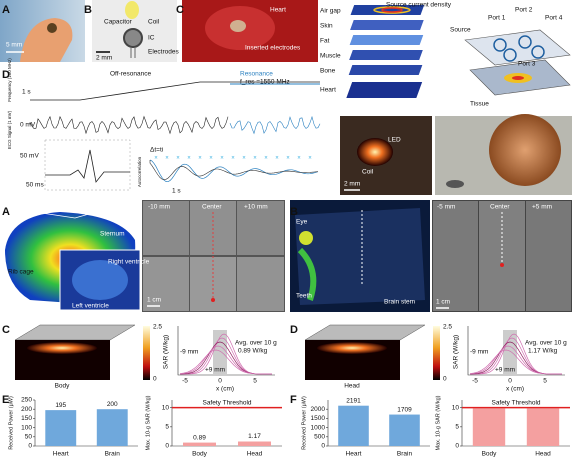  Describe the element at coordinates (543, 454) in the screenshot. I see `x-tick-label: Head` at that location.